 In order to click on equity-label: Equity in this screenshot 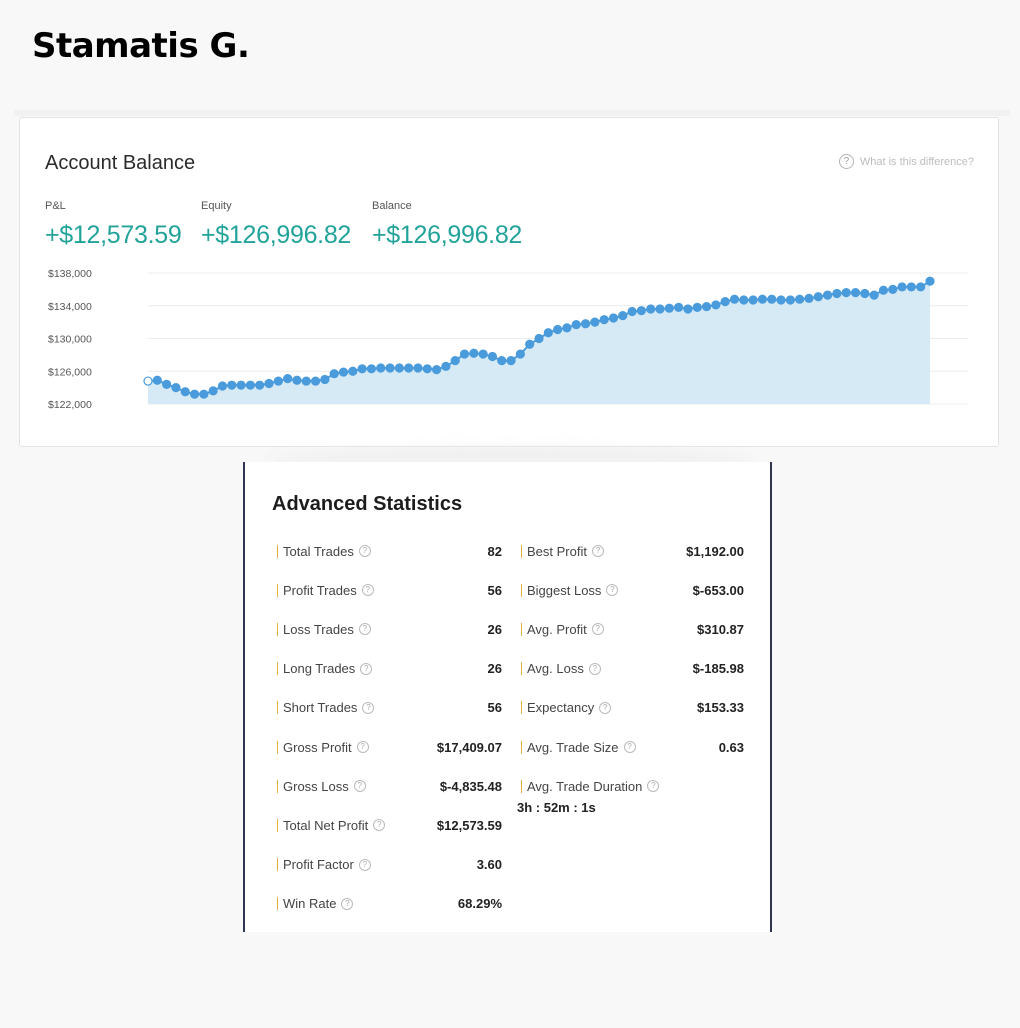, I will do `click(216, 206)`.